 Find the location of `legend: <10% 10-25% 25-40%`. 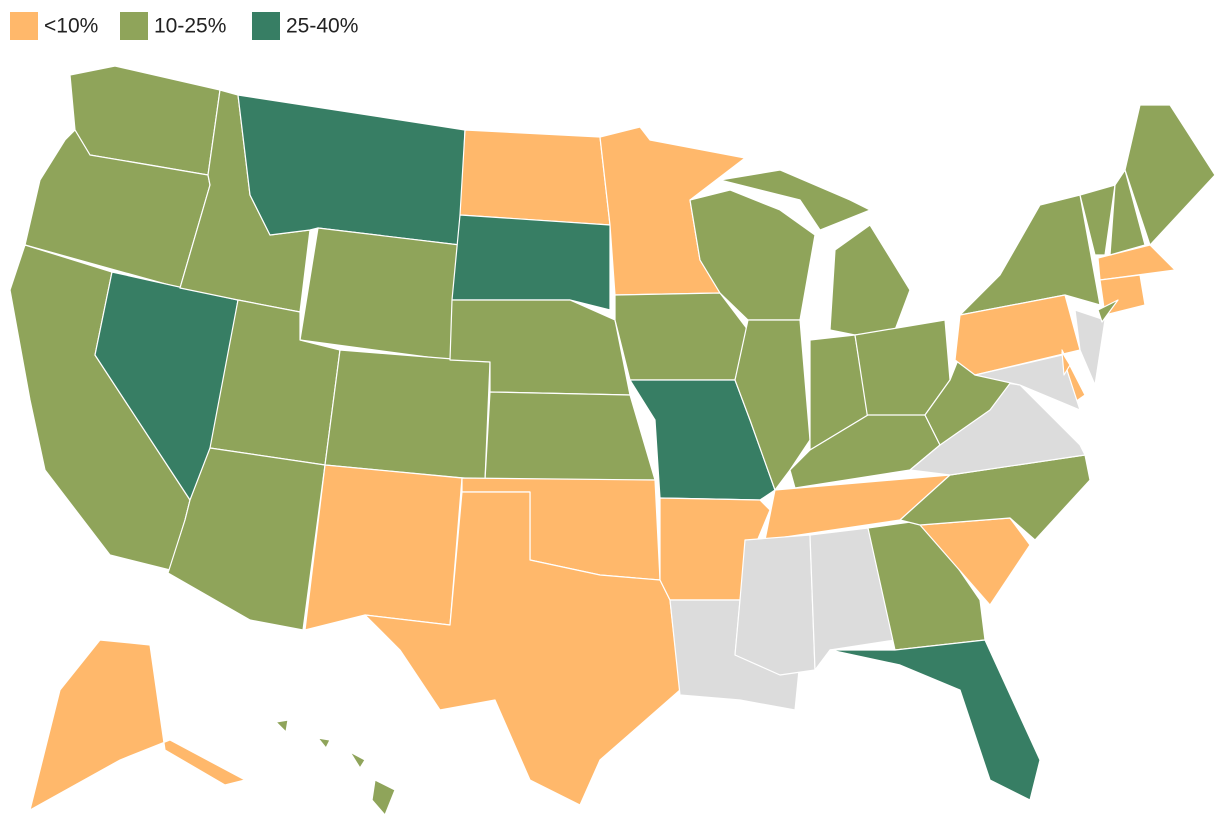

legend: <10% 10-25% 25-40% is located at coordinates (184, 26).